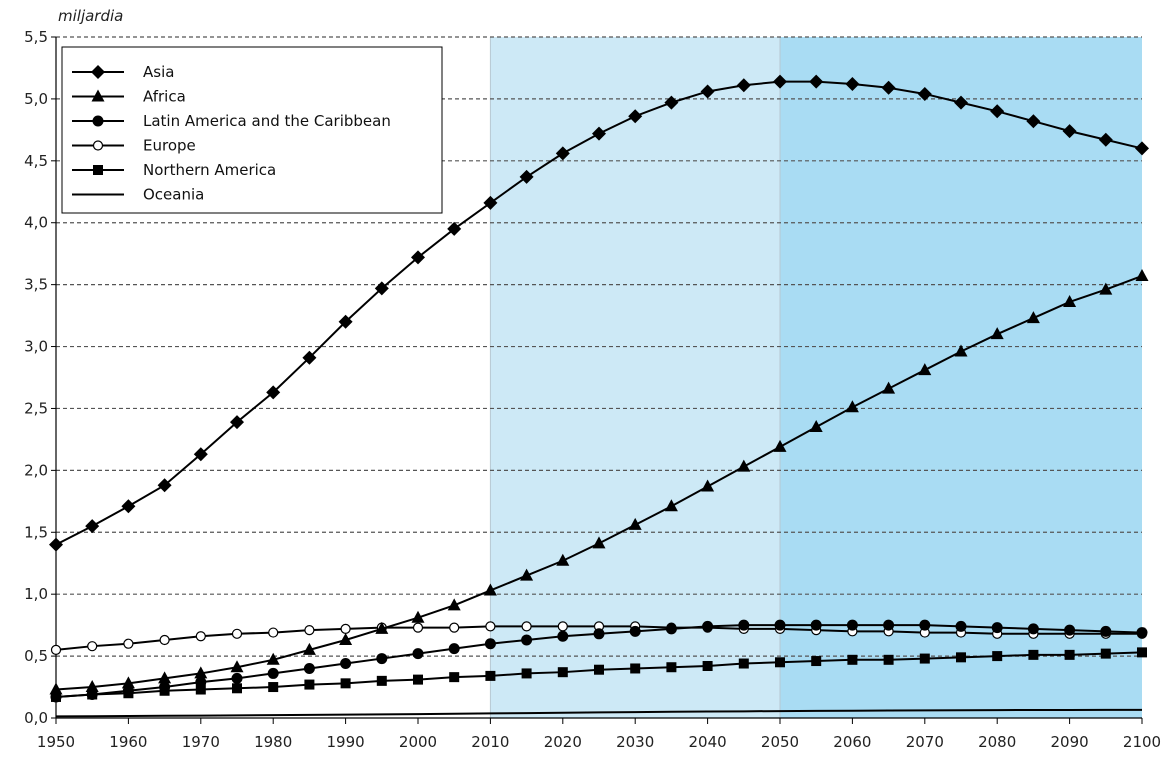  Describe the element at coordinates (925, 742) in the screenshot. I see `x-tick-label: 2070` at that location.